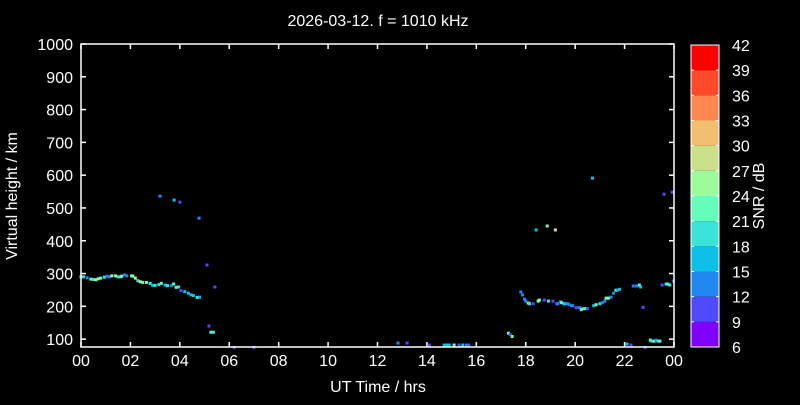 This screenshot has height=405, width=800. I want to click on y-tick-label: 600, so click(59, 176).